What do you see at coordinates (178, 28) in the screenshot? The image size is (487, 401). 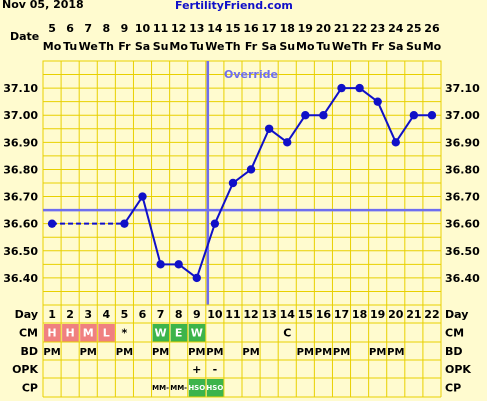 I see `date-number: 12` at bounding box center [178, 28].